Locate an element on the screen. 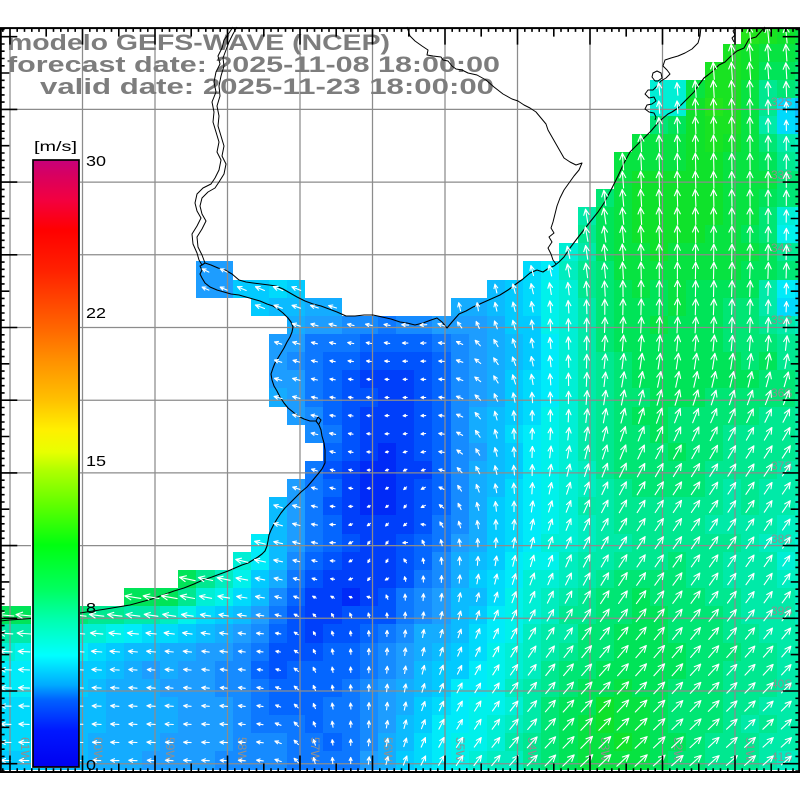 The image size is (800, 805). svg-text: 52W is located at coordinates (678, 749).